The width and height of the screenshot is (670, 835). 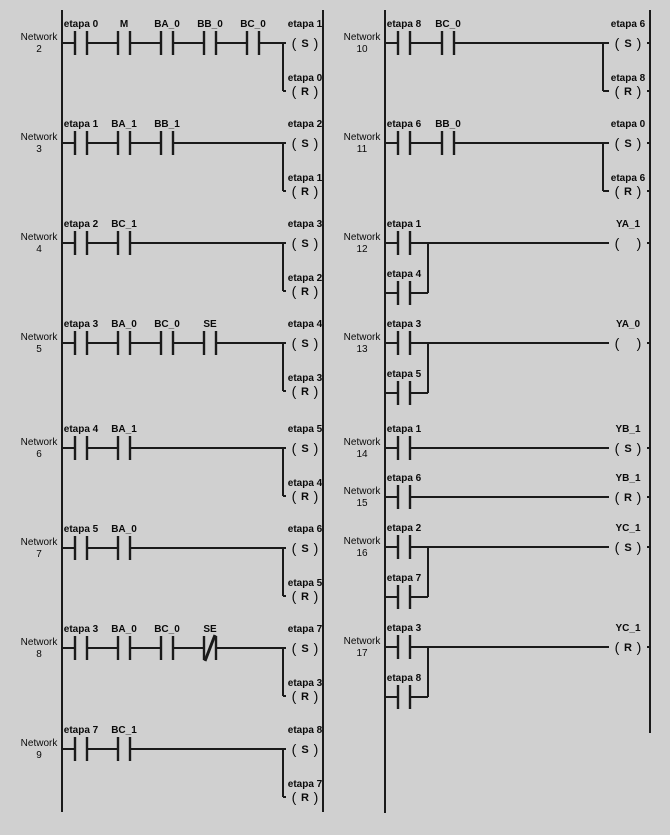 What do you see at coordinates (362, 553) in the screenshot?
I see `network-number: 16` at bounding box center [362, 553].